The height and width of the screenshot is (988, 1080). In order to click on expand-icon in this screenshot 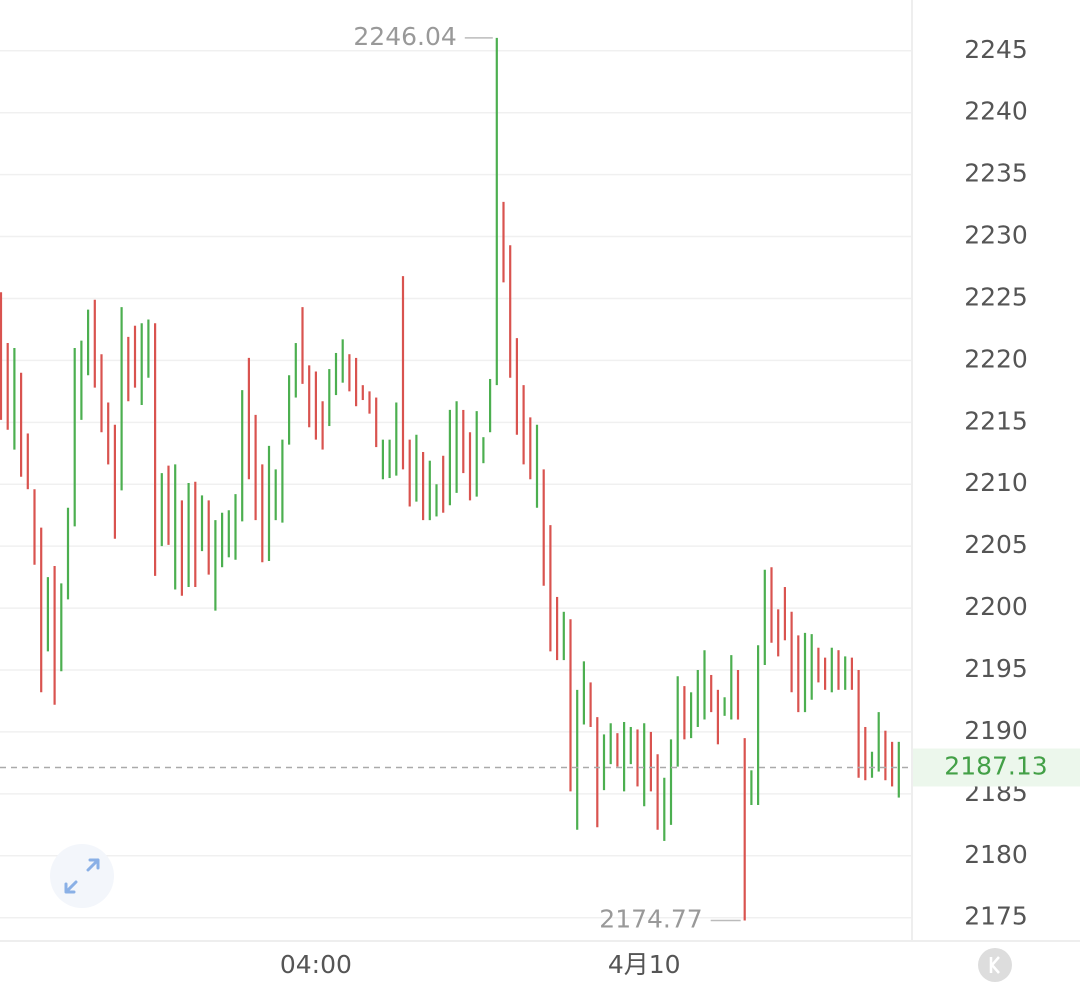, I will do `click(82, 876)`.